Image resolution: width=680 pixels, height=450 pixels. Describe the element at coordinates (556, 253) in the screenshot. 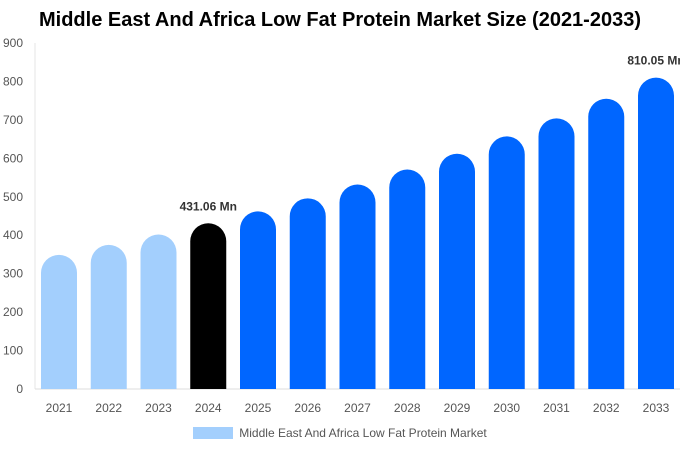

I see `bar-2031` at that location.